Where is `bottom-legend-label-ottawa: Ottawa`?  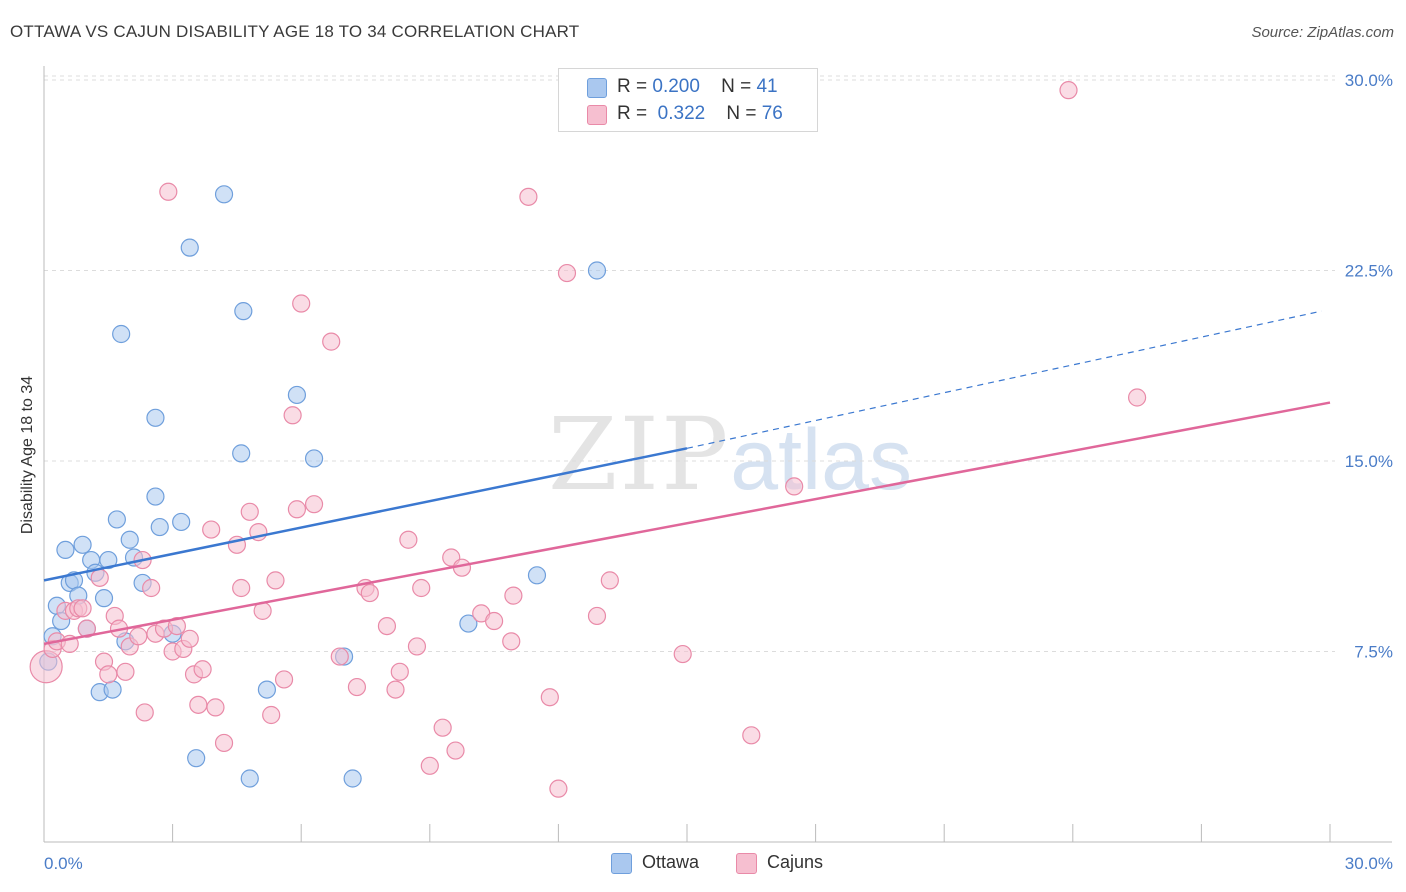
bottom-legend-label-ottawa: Ottawa is located at coordinates (671, 862).